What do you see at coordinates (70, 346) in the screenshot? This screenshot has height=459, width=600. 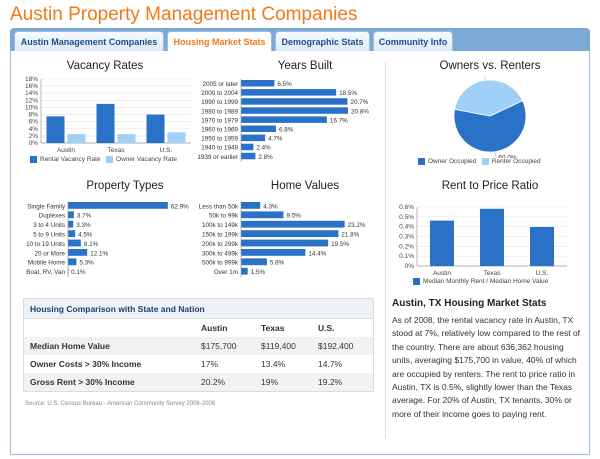 I see `row-label: Median Home Value` at bounding box center [70, 346].